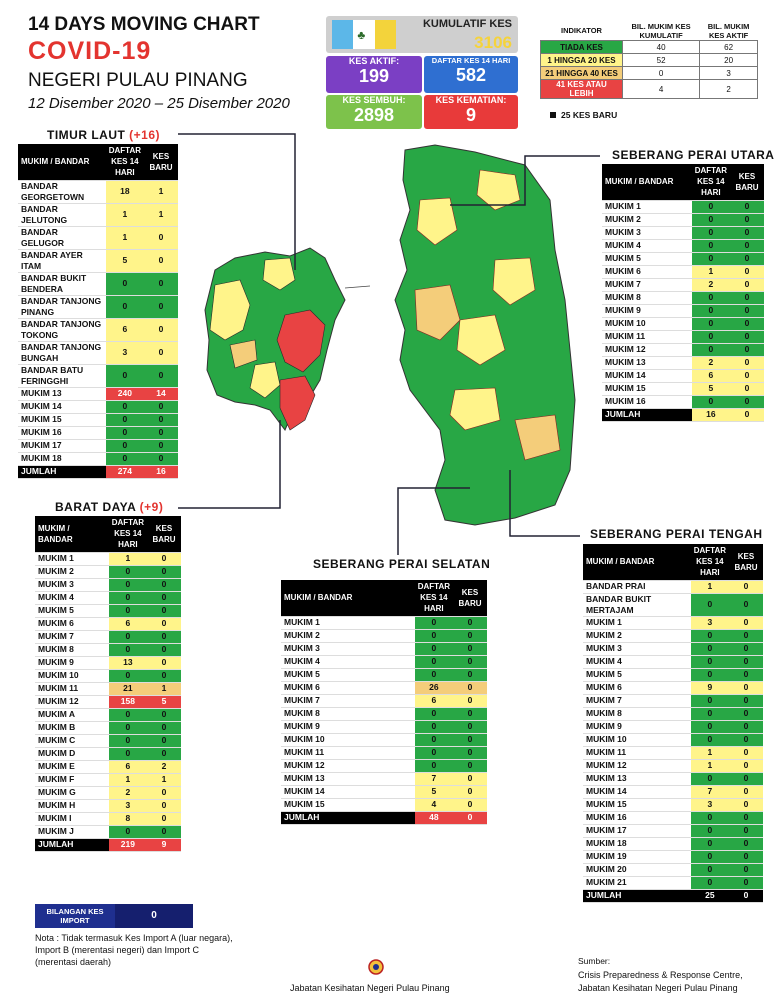 The image size is (780, 1002). Describe the element at coordinates (637, 587) in the screenshot. I see `mukim-name: BANDAR PRAI` at that location.